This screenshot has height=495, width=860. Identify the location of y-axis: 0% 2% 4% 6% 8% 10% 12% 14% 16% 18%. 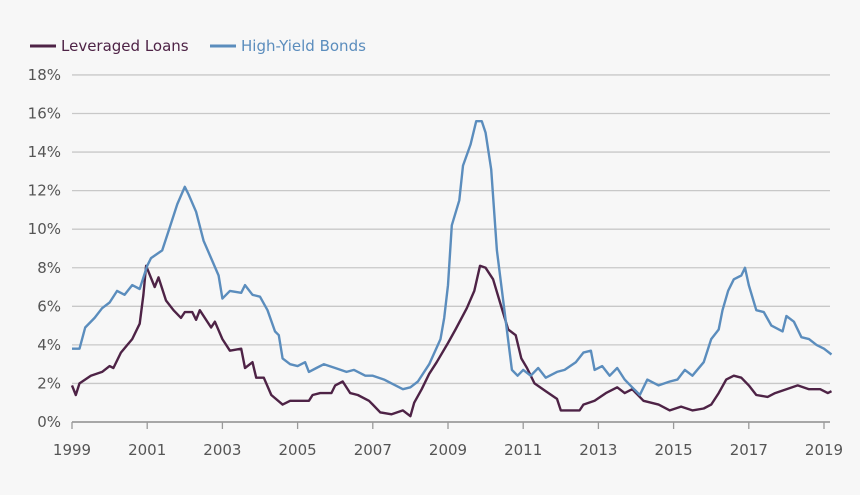
(44, 248).